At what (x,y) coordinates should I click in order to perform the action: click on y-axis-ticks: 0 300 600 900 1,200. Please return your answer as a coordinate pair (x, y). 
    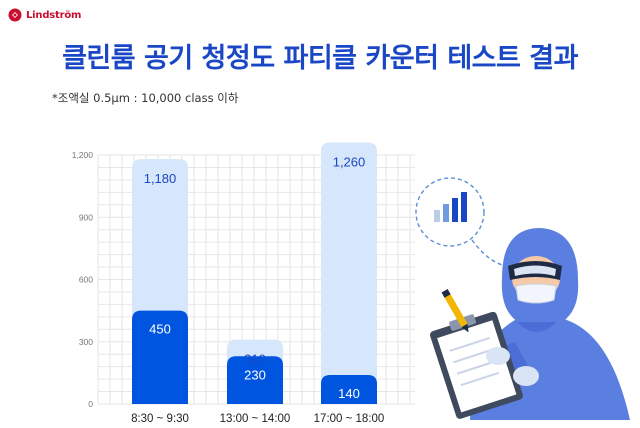
    Looking at the image, I should click on (83, 279).